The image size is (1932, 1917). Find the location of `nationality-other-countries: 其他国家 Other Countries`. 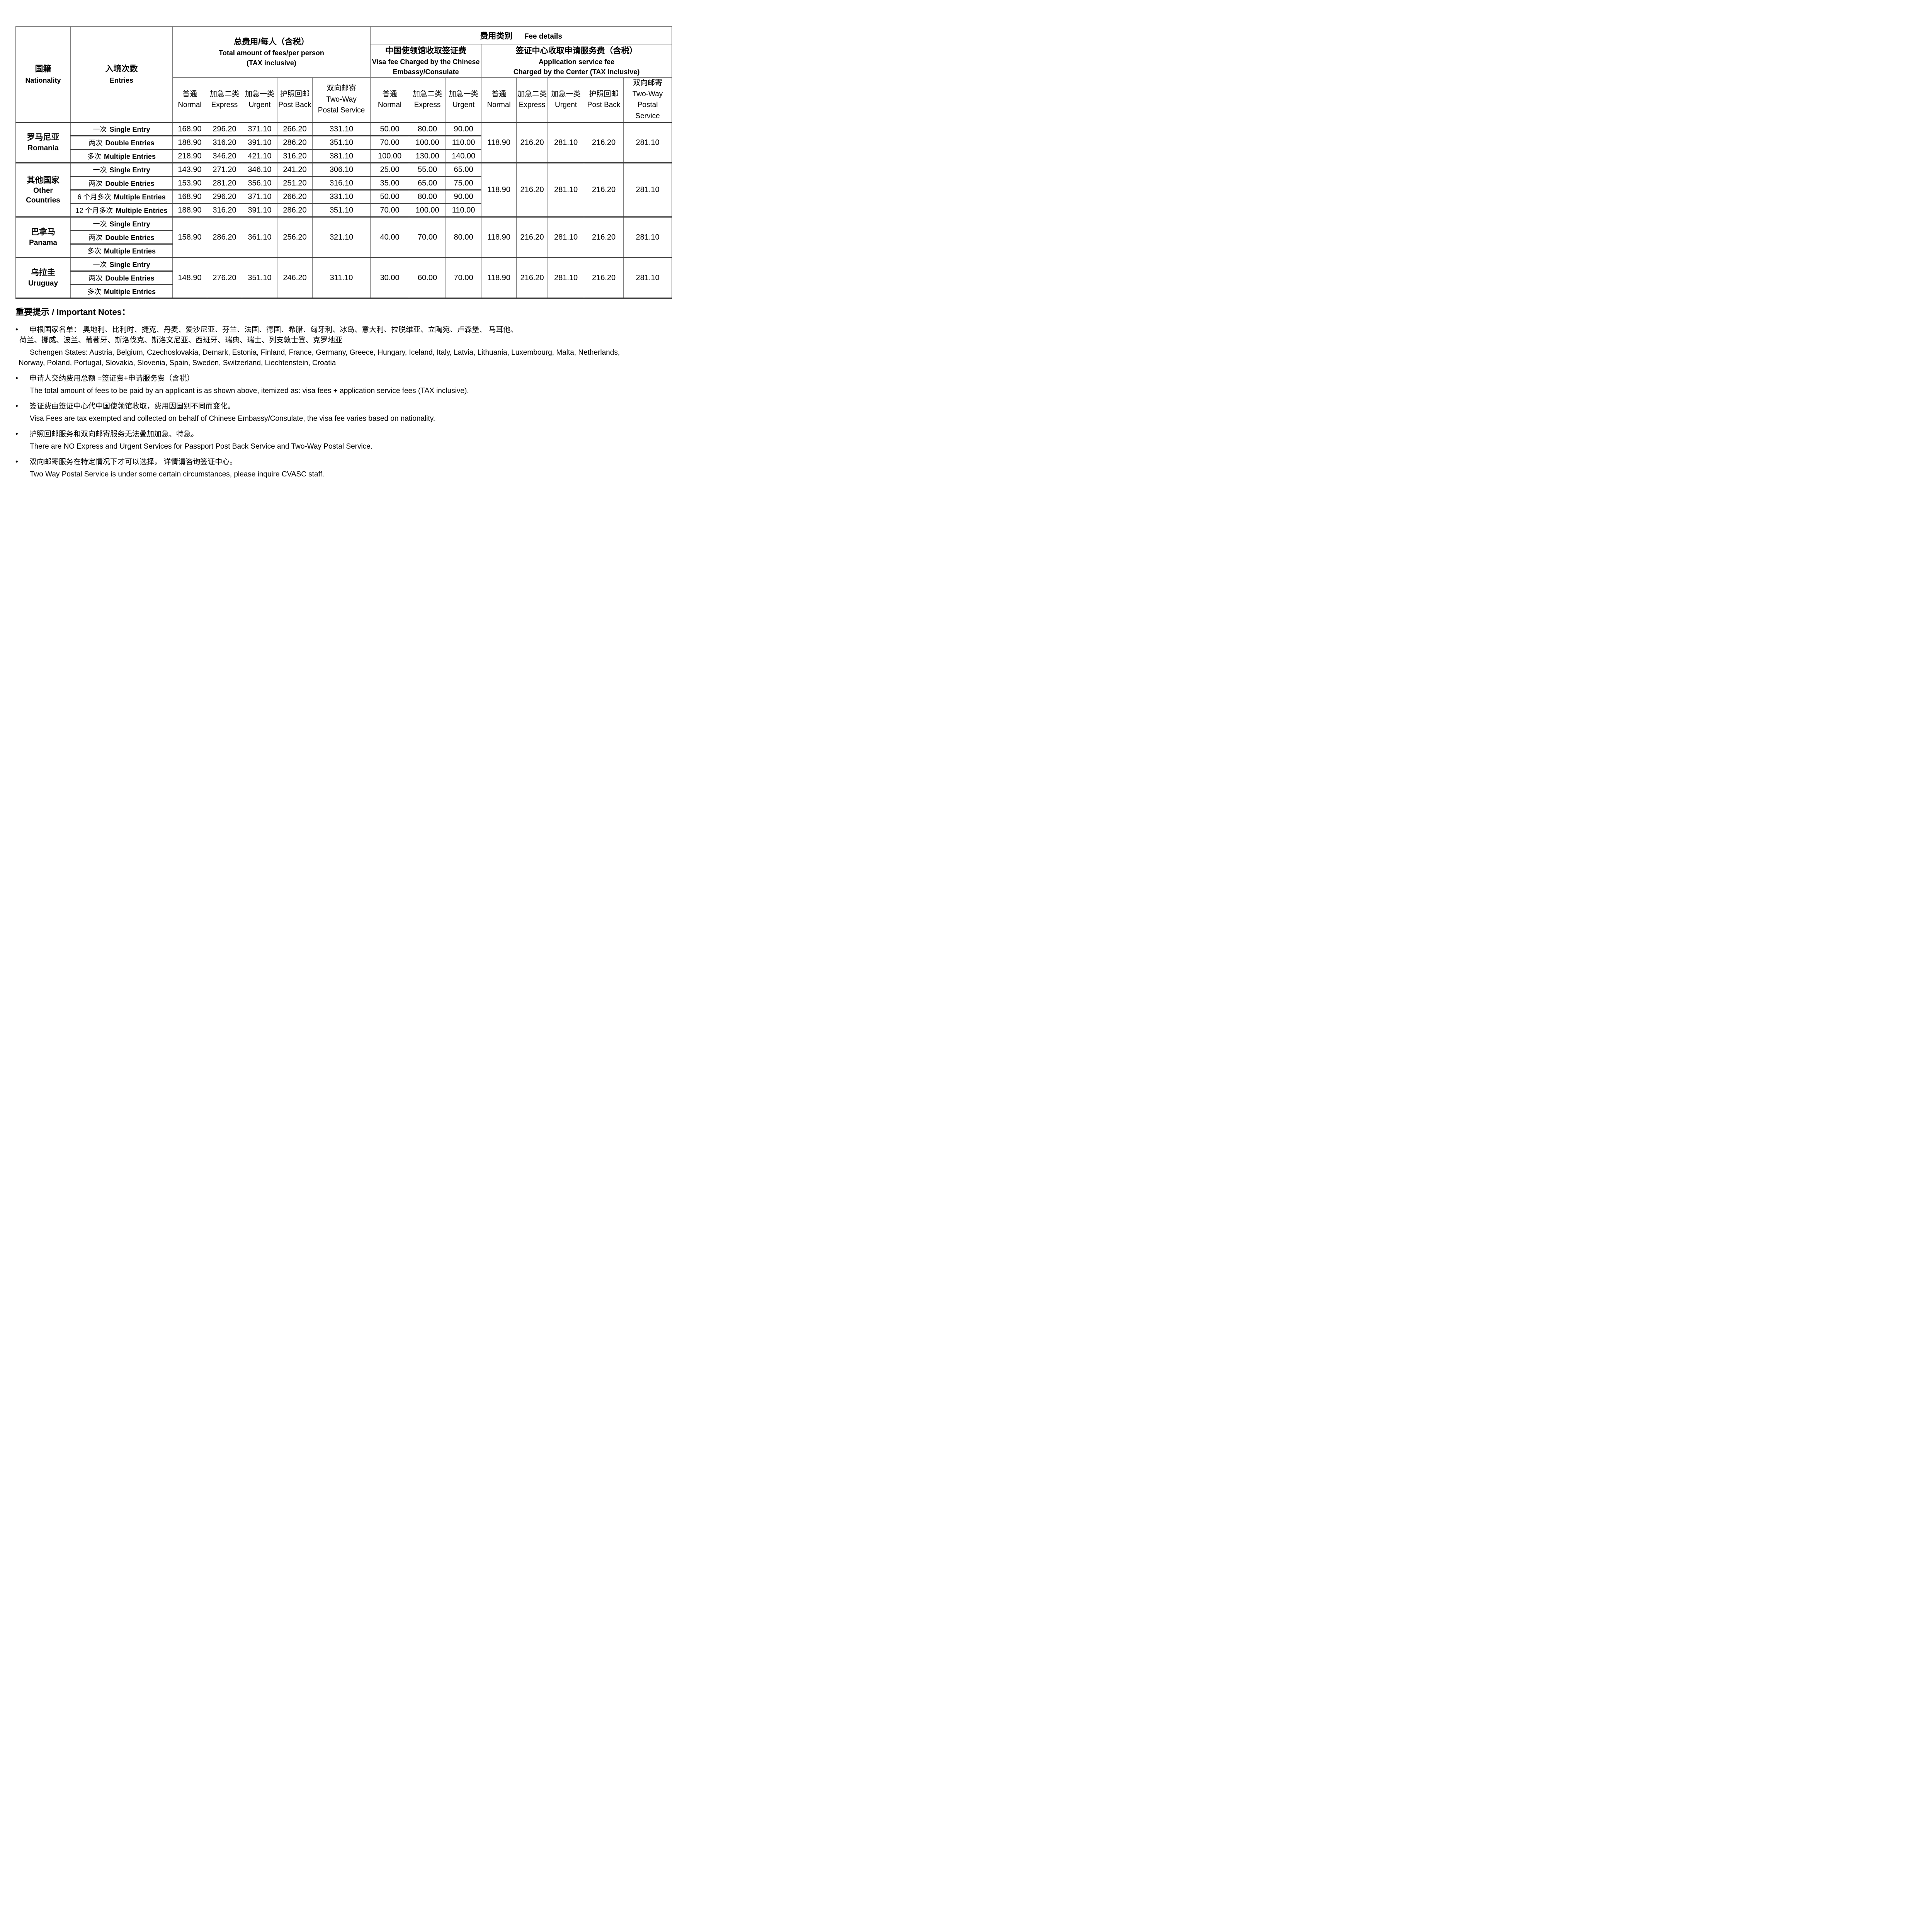

nationality-other-countries: 其他国家 Other Countries is located at coordinates (43, 190).